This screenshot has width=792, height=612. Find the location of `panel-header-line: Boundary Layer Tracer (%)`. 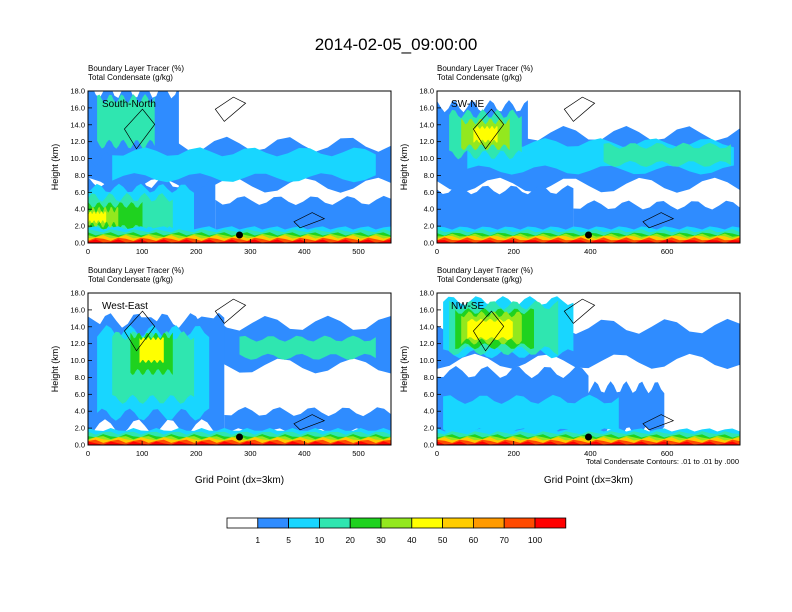

panel-header-line: Boundary Layer Tracer (%) is located at coordinates (136, 270).